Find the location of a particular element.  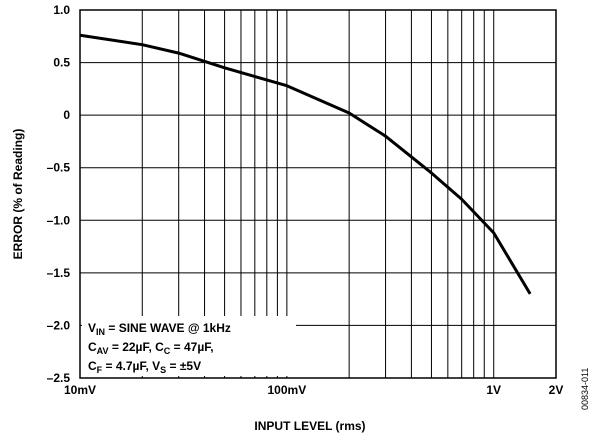

annotation-line: CF = 4.7µF, VS = ±5V is located at coordinates (144, 367).